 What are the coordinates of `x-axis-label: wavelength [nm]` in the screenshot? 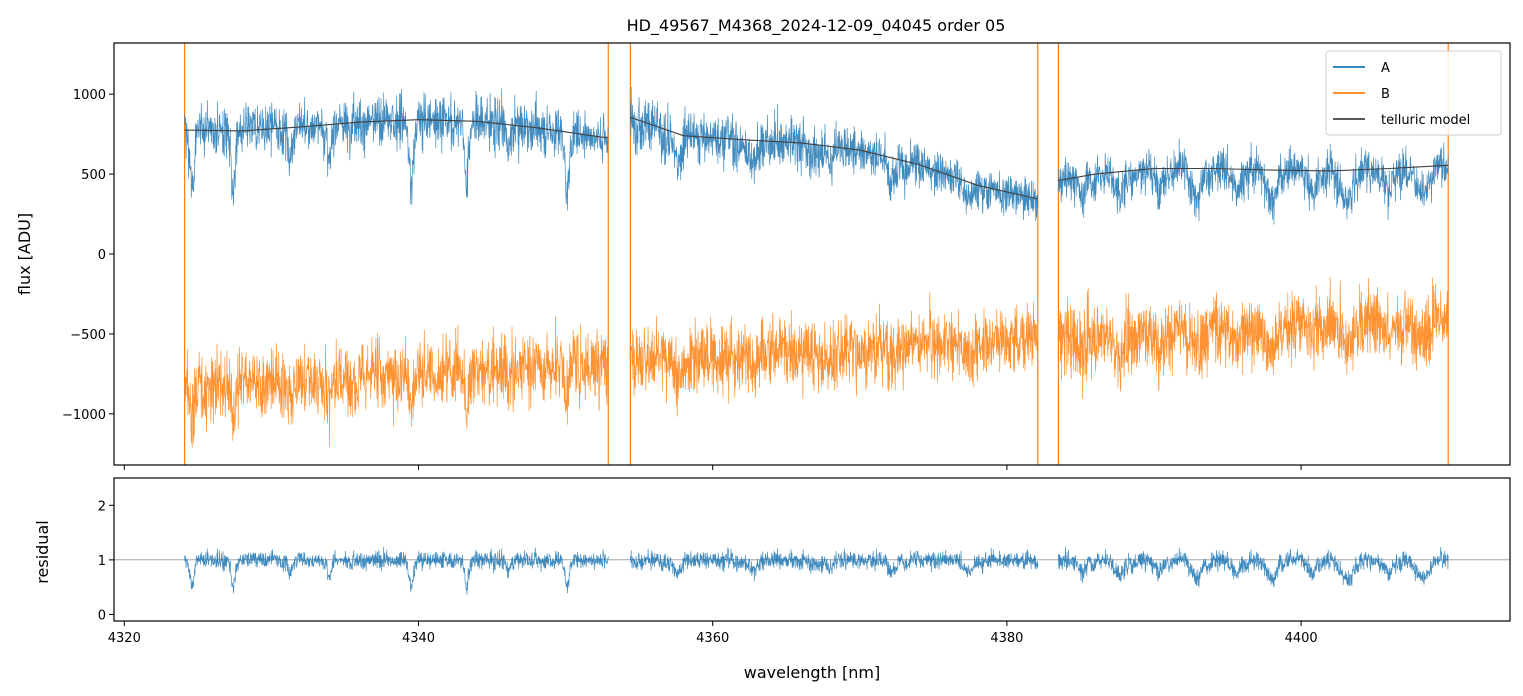 It's located at (812, 672).